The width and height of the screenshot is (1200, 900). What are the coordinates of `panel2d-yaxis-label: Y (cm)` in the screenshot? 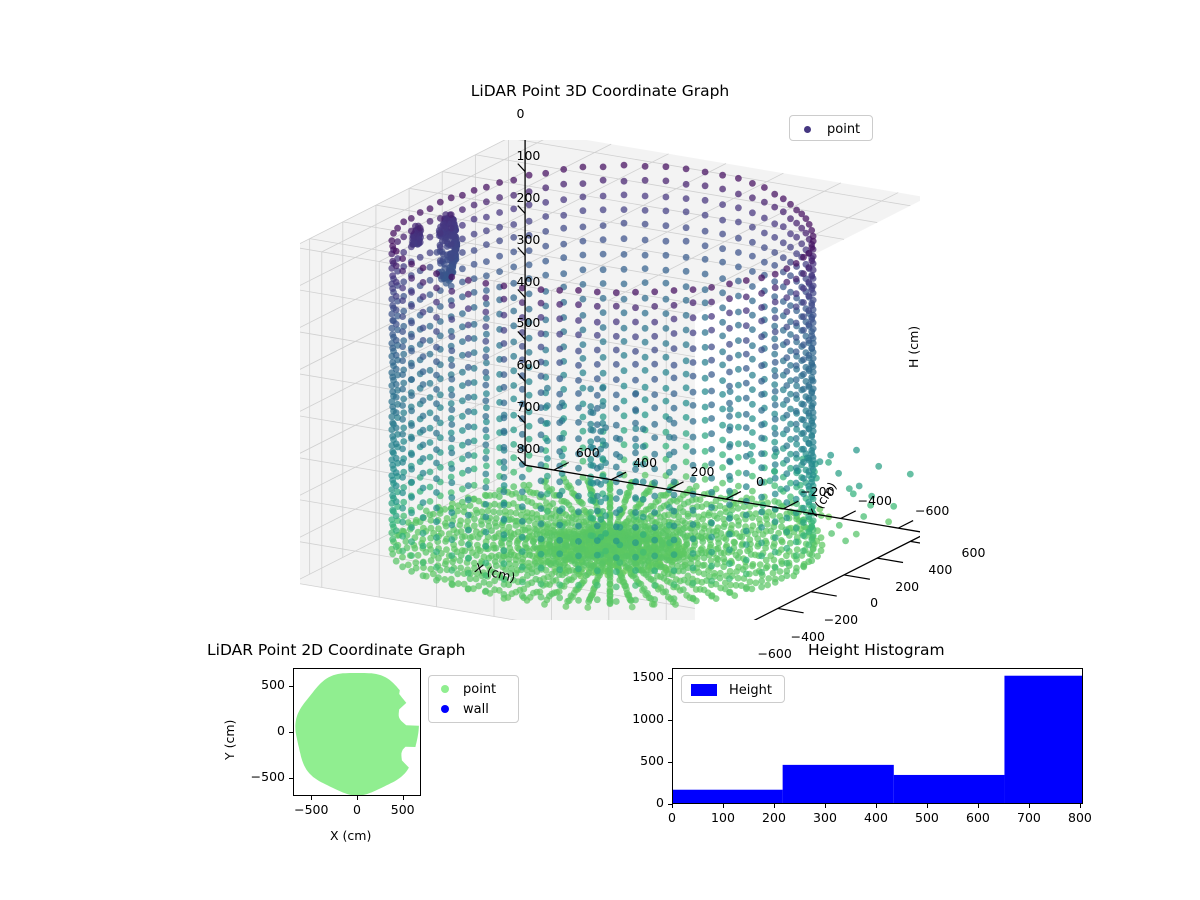 It's located at (229, 739).